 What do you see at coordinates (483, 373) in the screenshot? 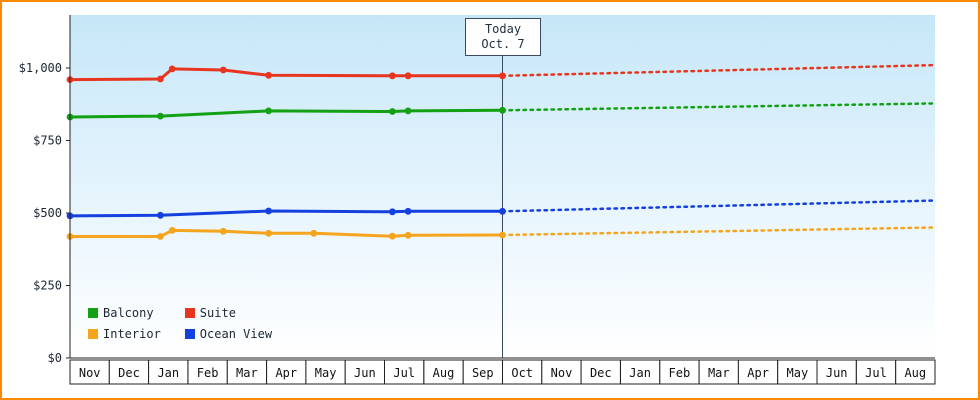
I see `x-axis-month-label: Sep` at bounding box center [483, 373].